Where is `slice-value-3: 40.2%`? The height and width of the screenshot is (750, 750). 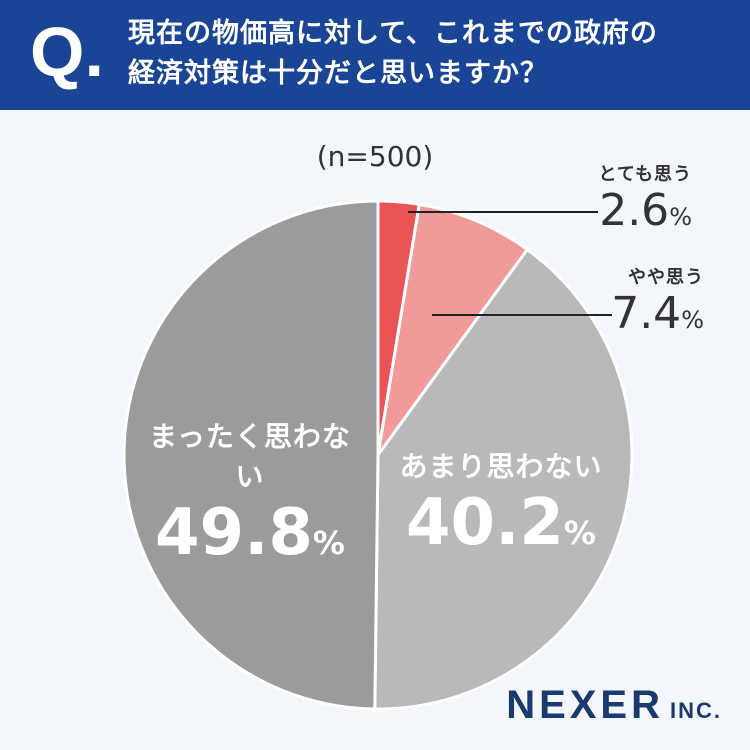
slice-value-3: 40.2% is located at coordinates (501, 523).